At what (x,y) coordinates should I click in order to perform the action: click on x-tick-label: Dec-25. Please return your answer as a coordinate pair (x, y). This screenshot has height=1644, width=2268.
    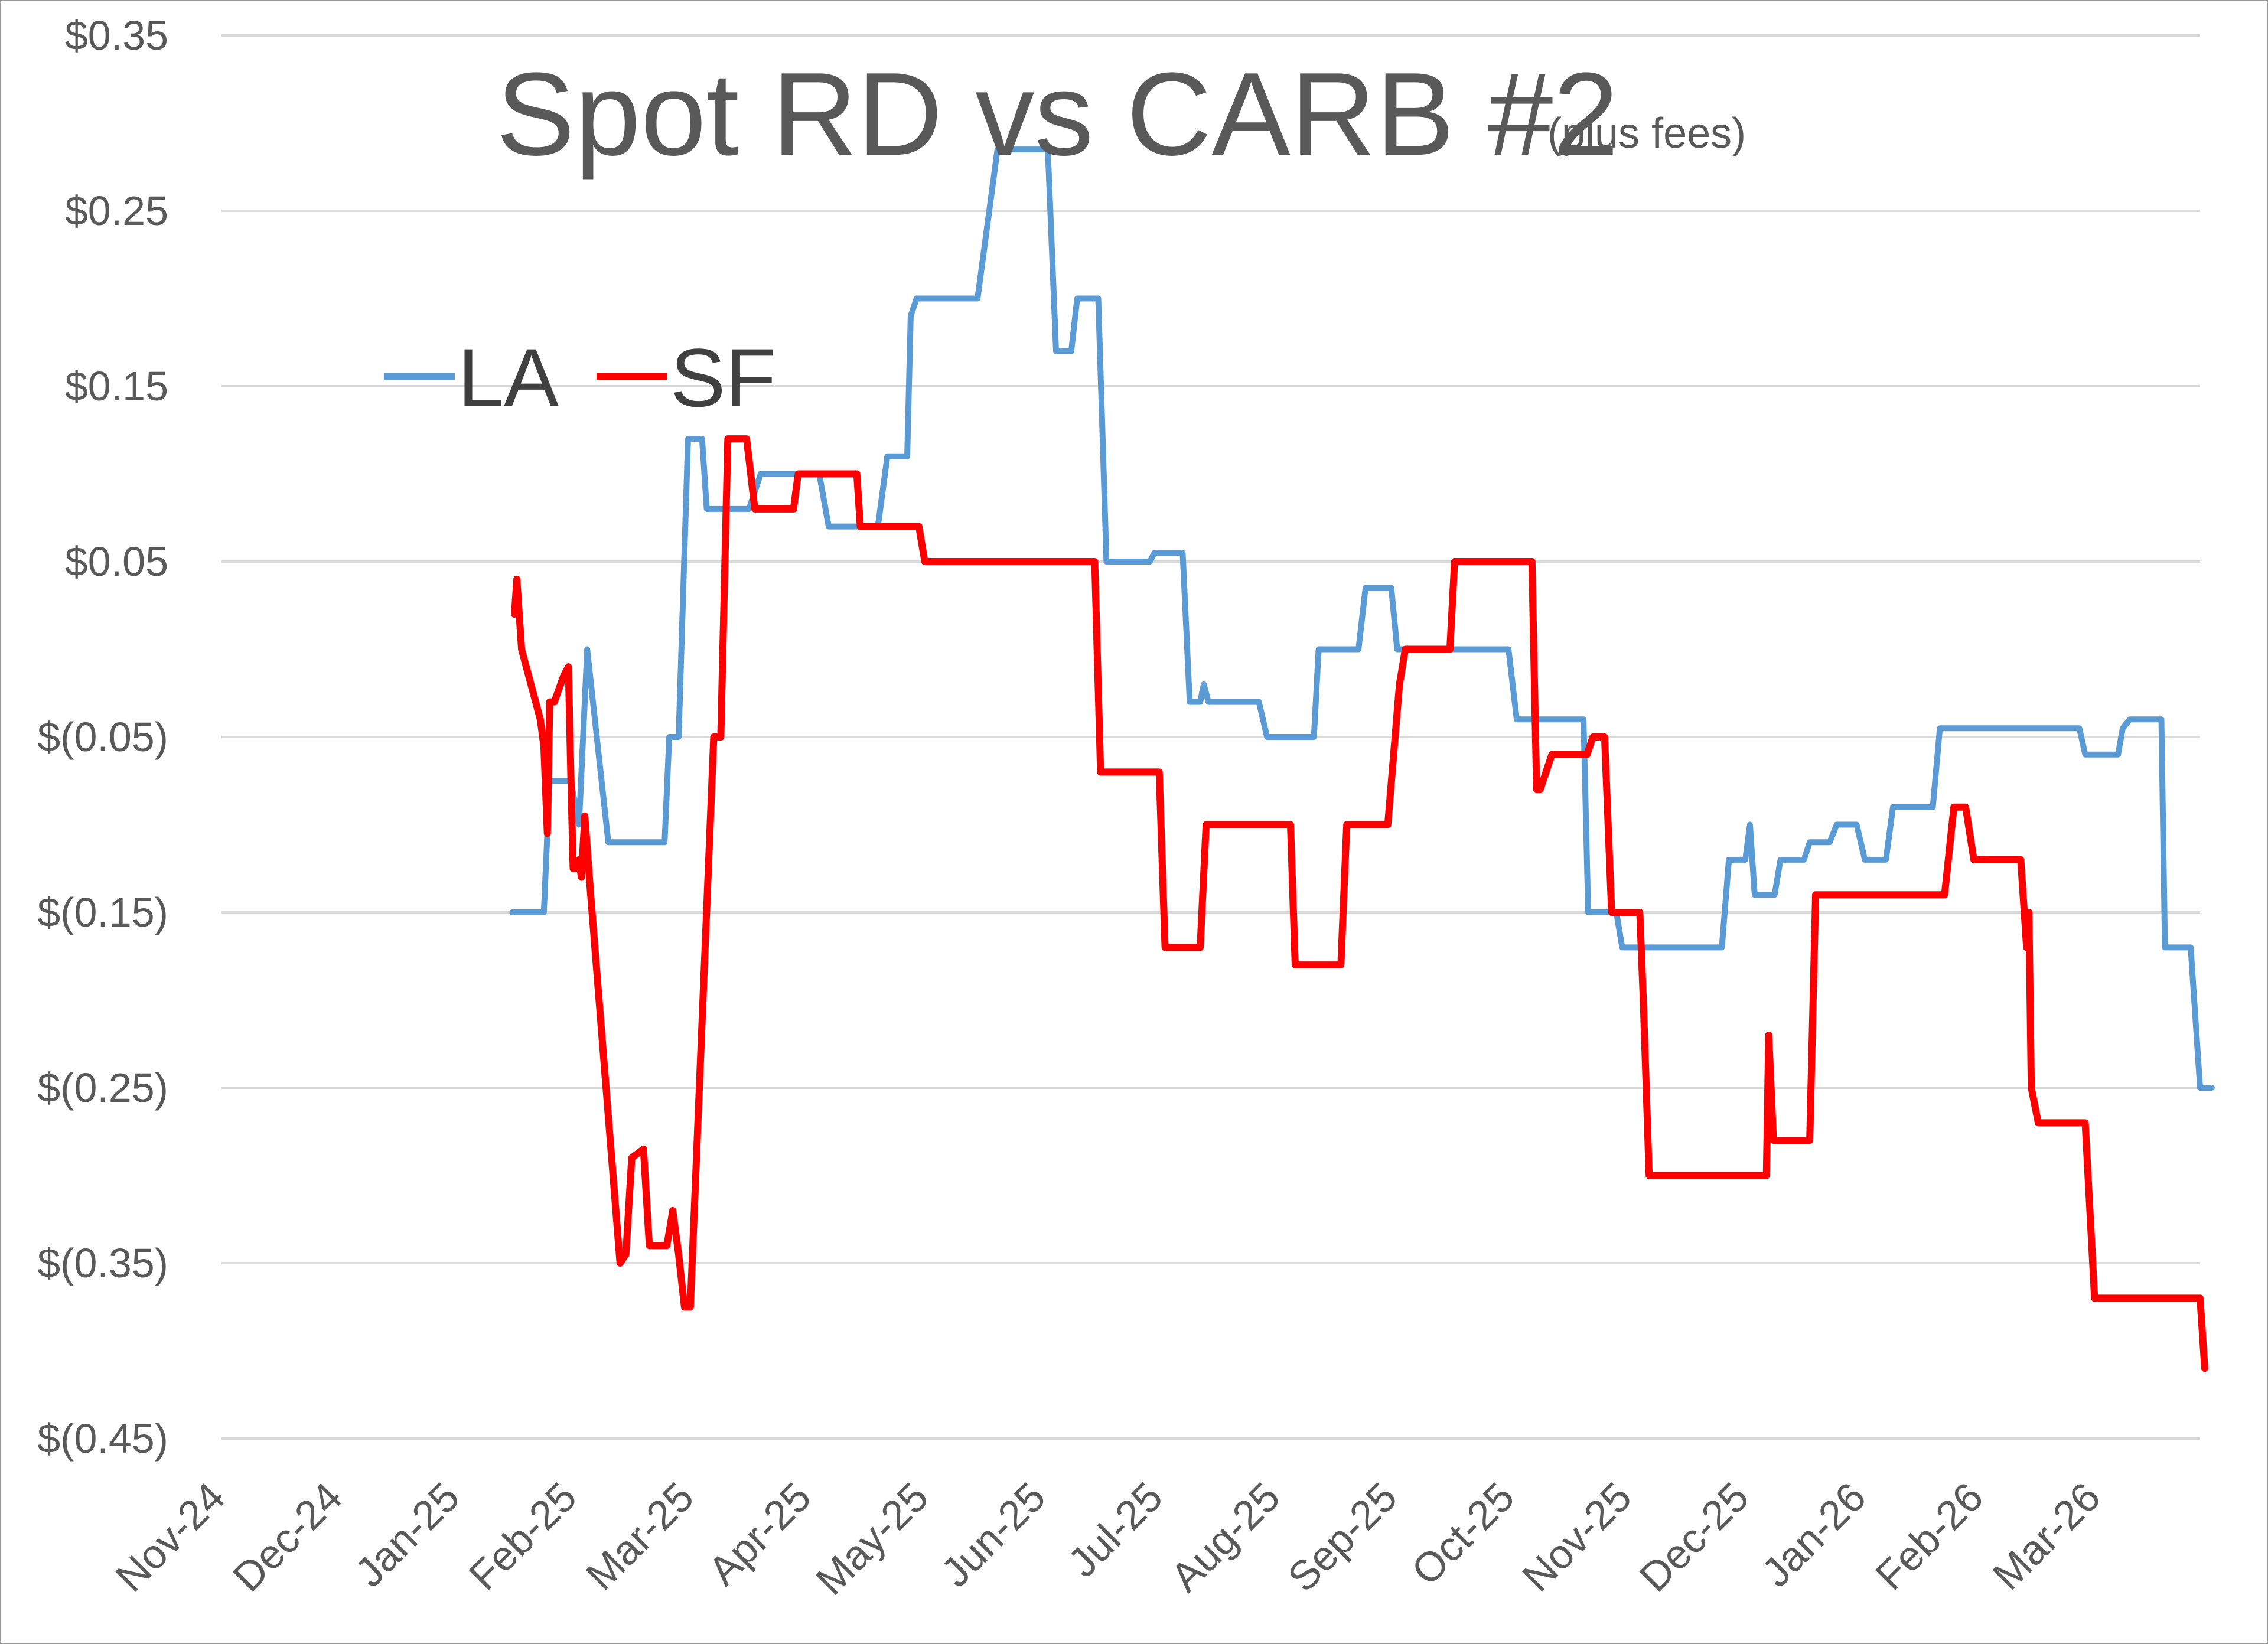
    Looking at the image, I should click on (1694, 1536).